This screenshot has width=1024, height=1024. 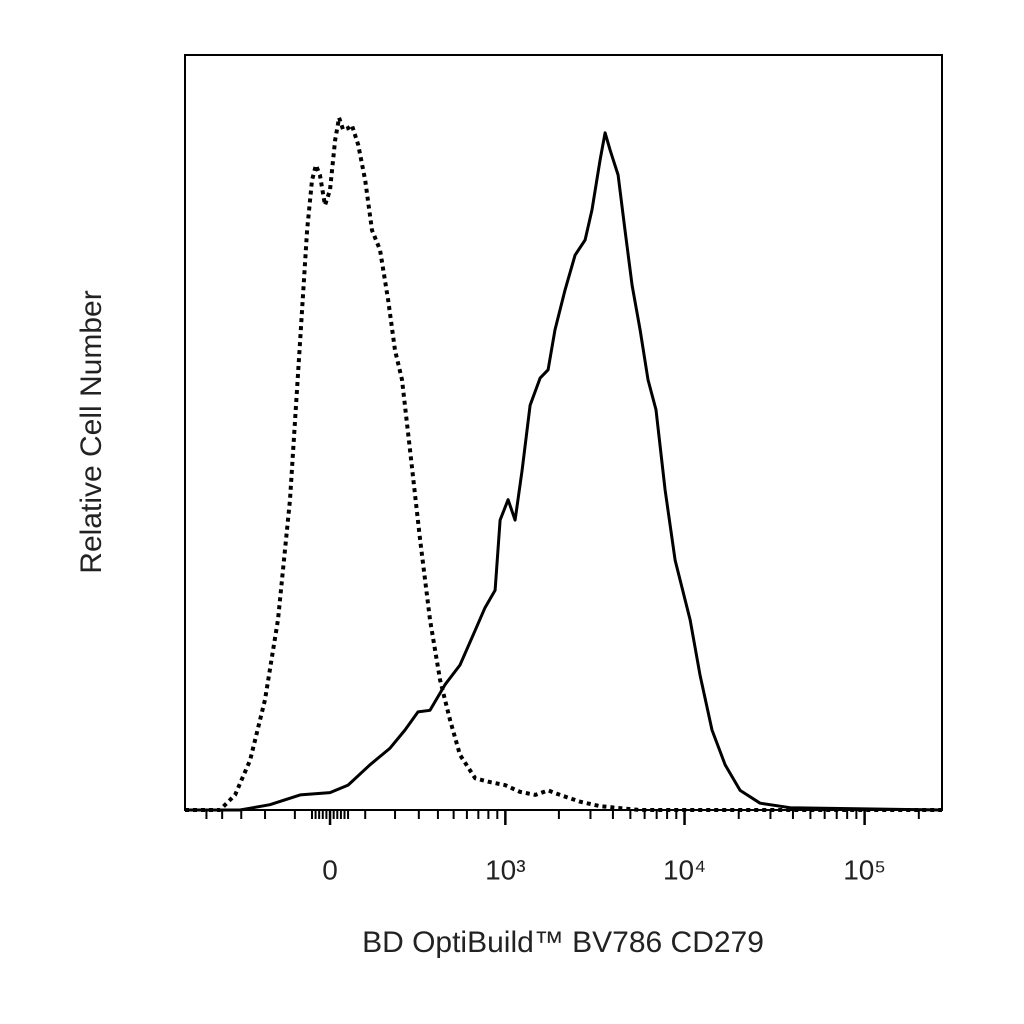 I want to click on x-axis-title: BD OptiBuild™ BV786 CD279, so click(x=563, y=942).